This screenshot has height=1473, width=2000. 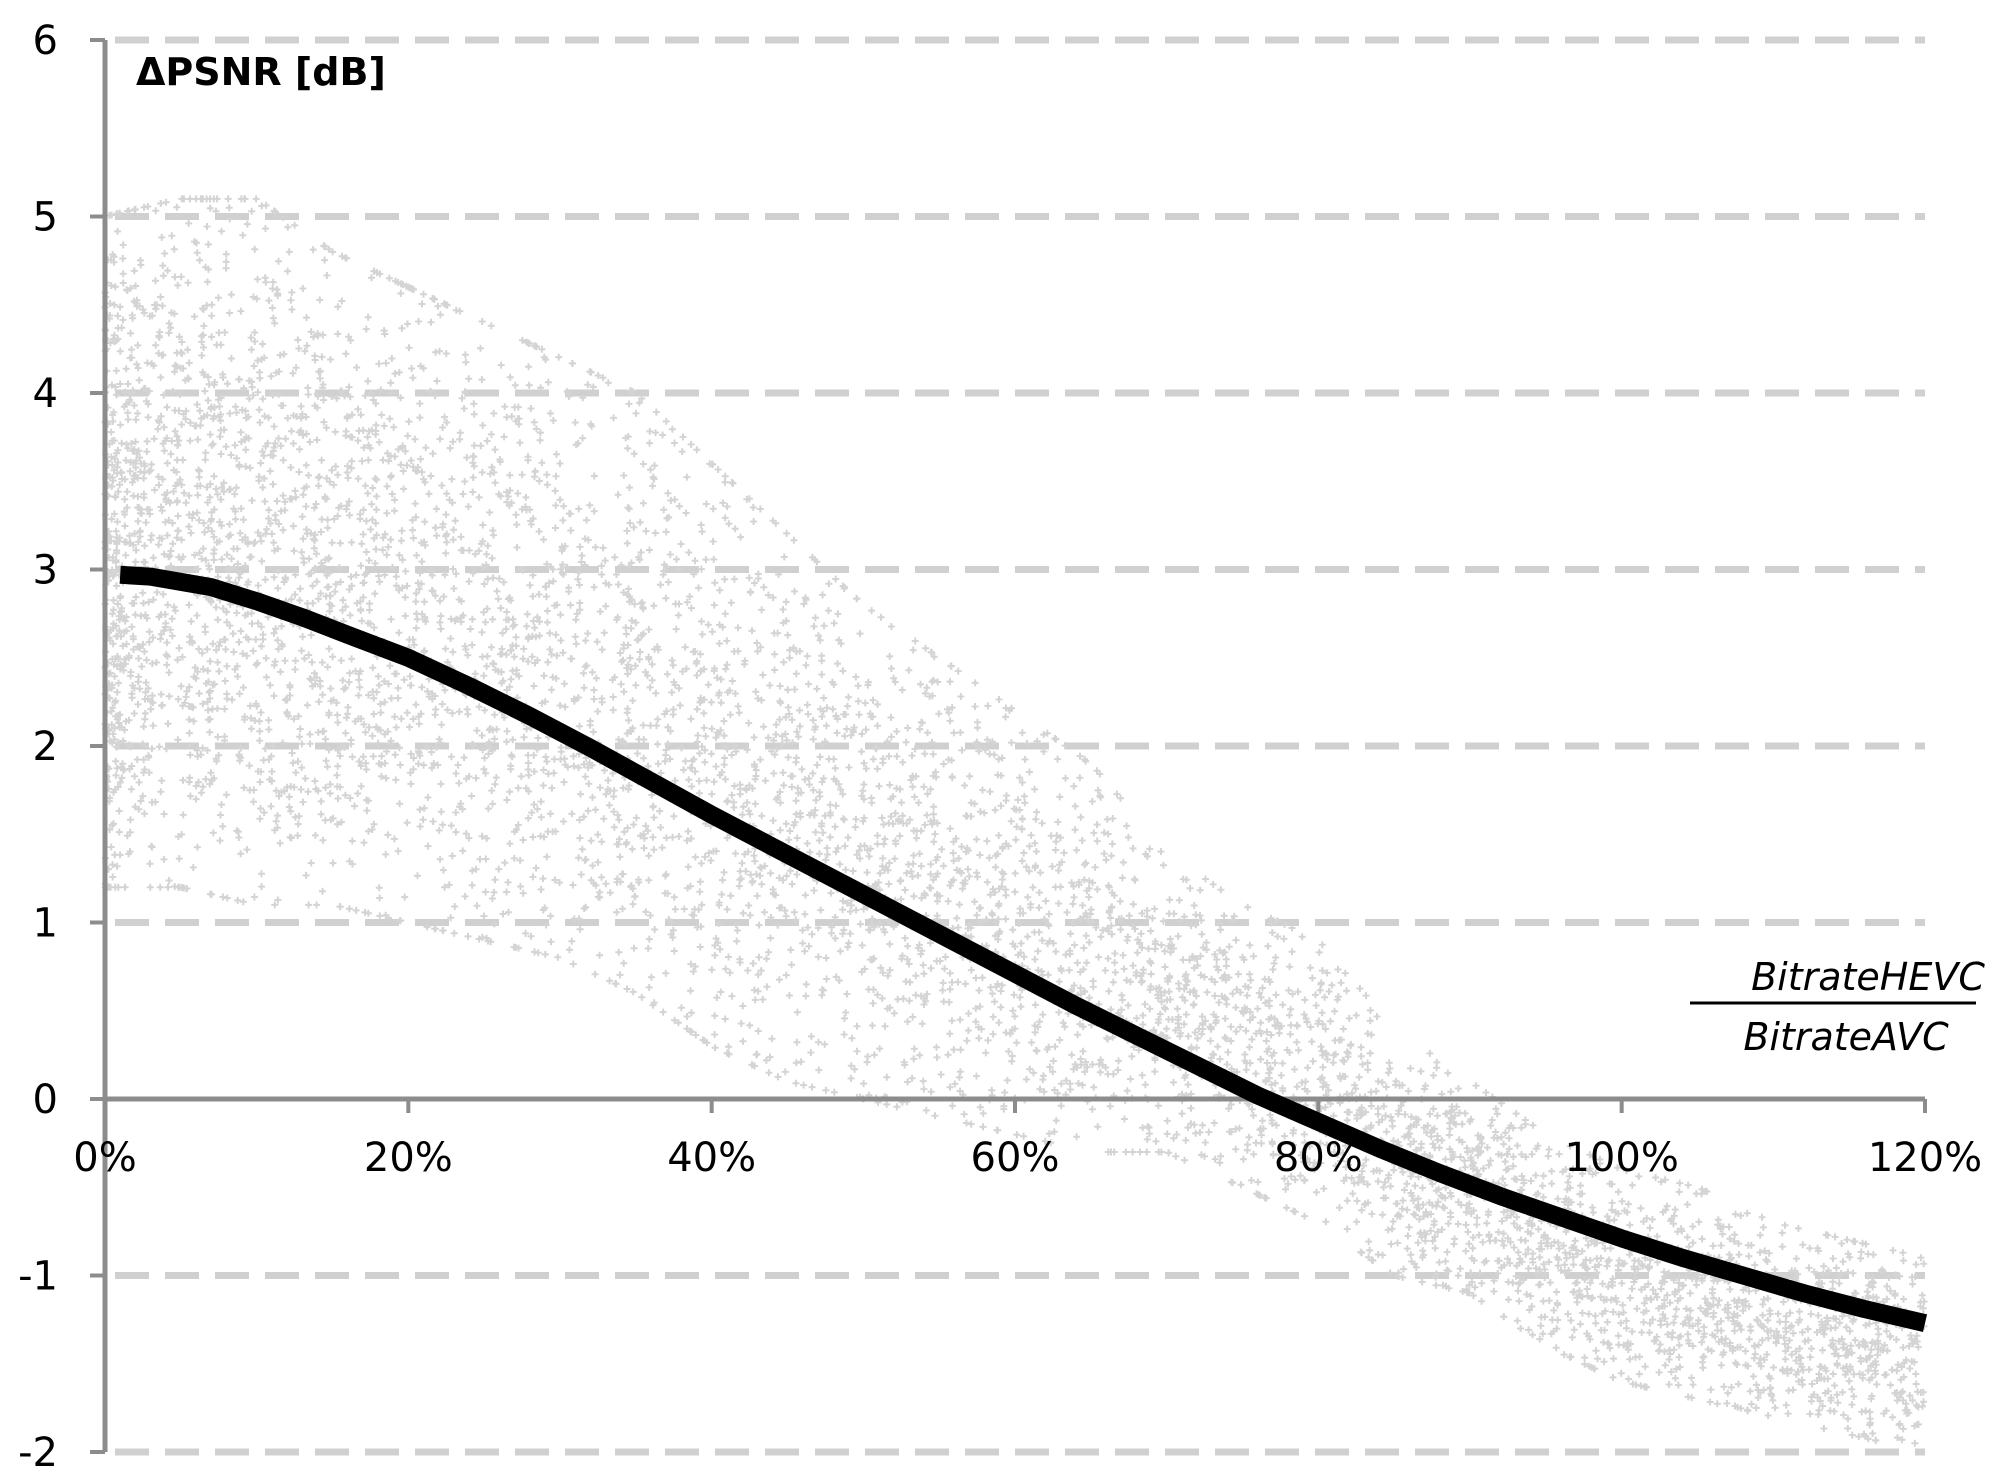 What do you see at coordinates (1621, 1158) in the screenshot?
I see `x-tick-label: 100%` at bounding box center [1621, 1158].